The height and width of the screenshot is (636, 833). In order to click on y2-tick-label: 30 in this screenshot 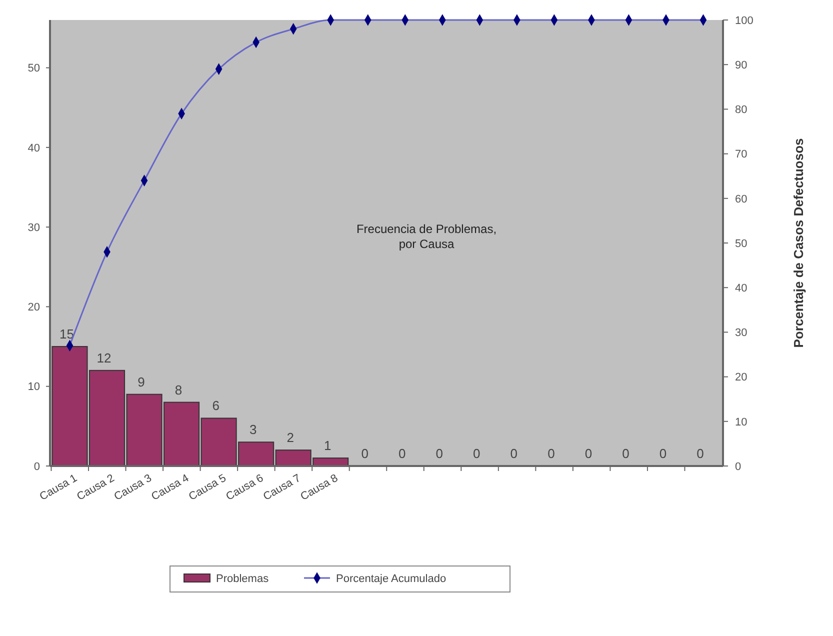, I will do `click(741, 333)`.